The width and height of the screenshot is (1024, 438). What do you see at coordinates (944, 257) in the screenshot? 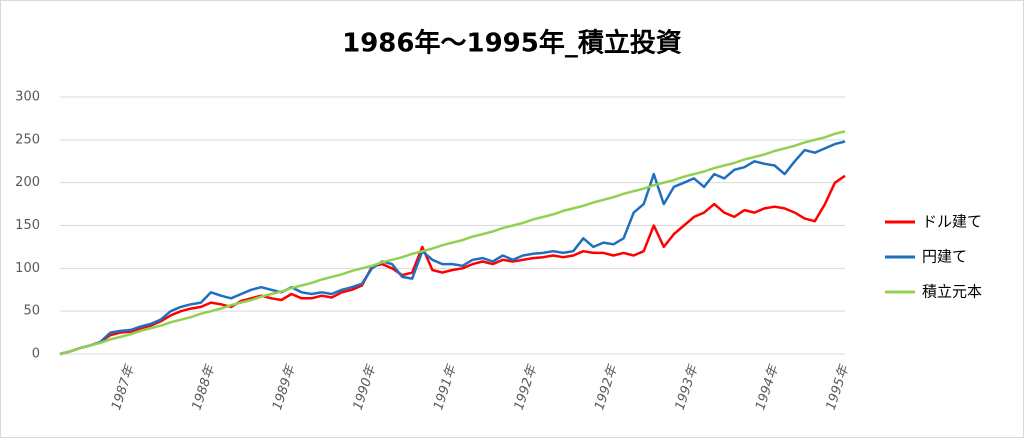
I see `legend-label: 円建て` at bounding box center [944, 257].